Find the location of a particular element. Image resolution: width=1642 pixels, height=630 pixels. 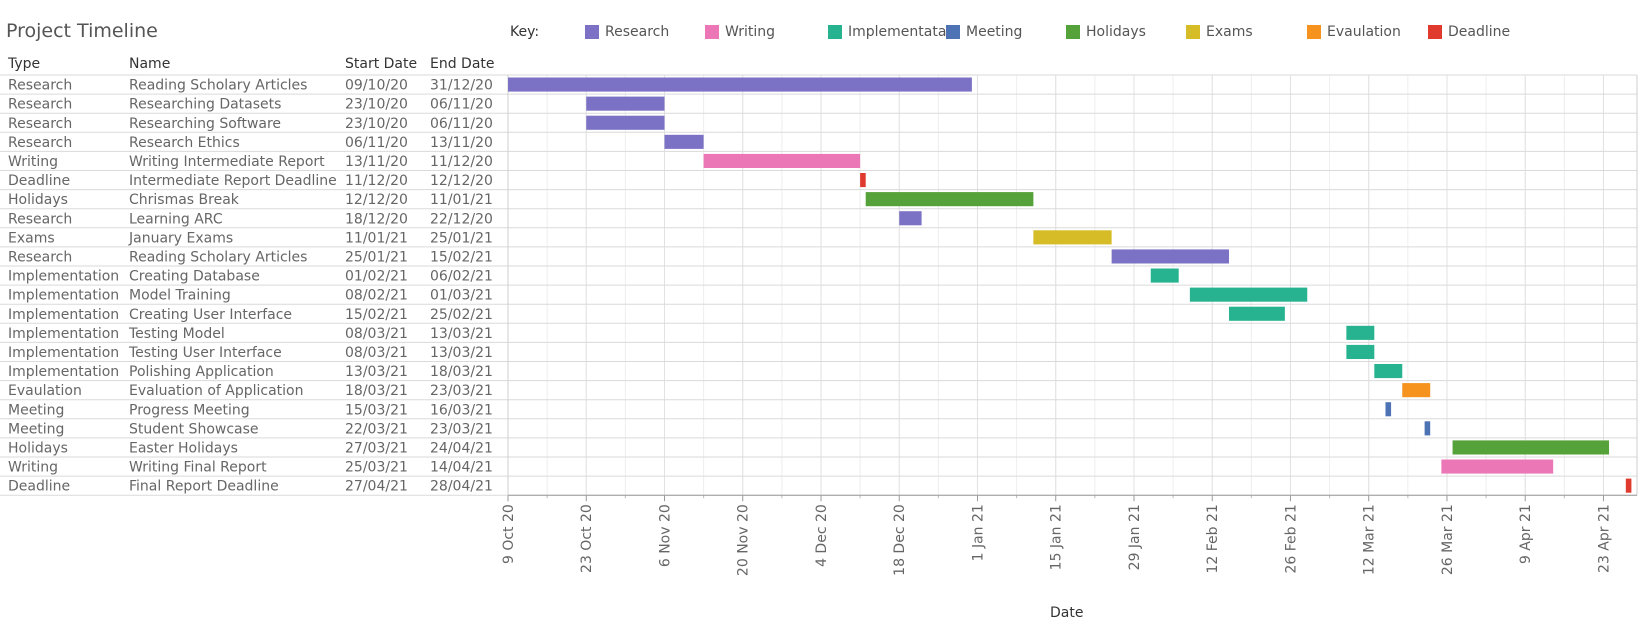

row-start-label: 13/03/21 is located at coordinates (376, 372).